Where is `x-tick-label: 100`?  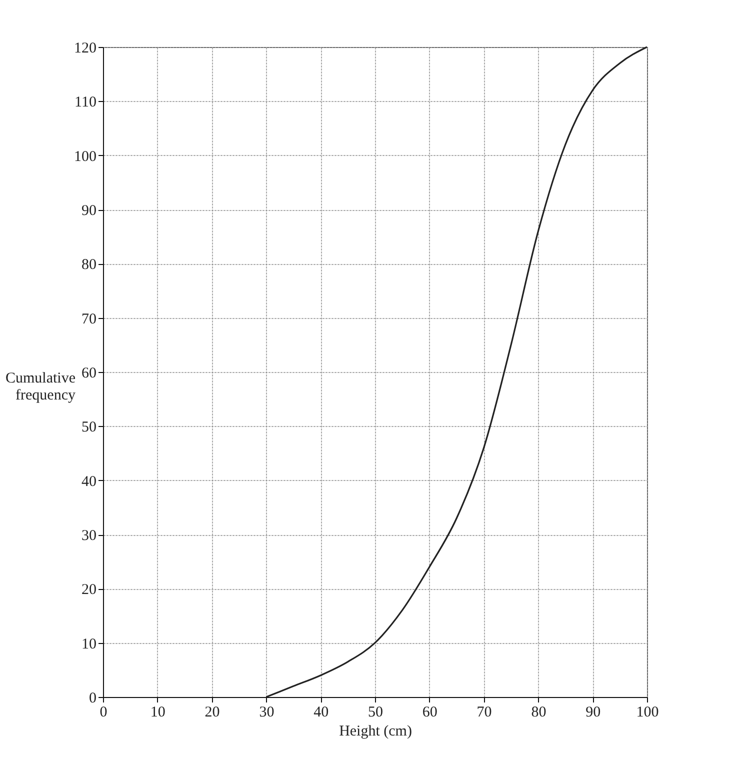 x-tick-label: 100 is located at coordinates (647, 712).